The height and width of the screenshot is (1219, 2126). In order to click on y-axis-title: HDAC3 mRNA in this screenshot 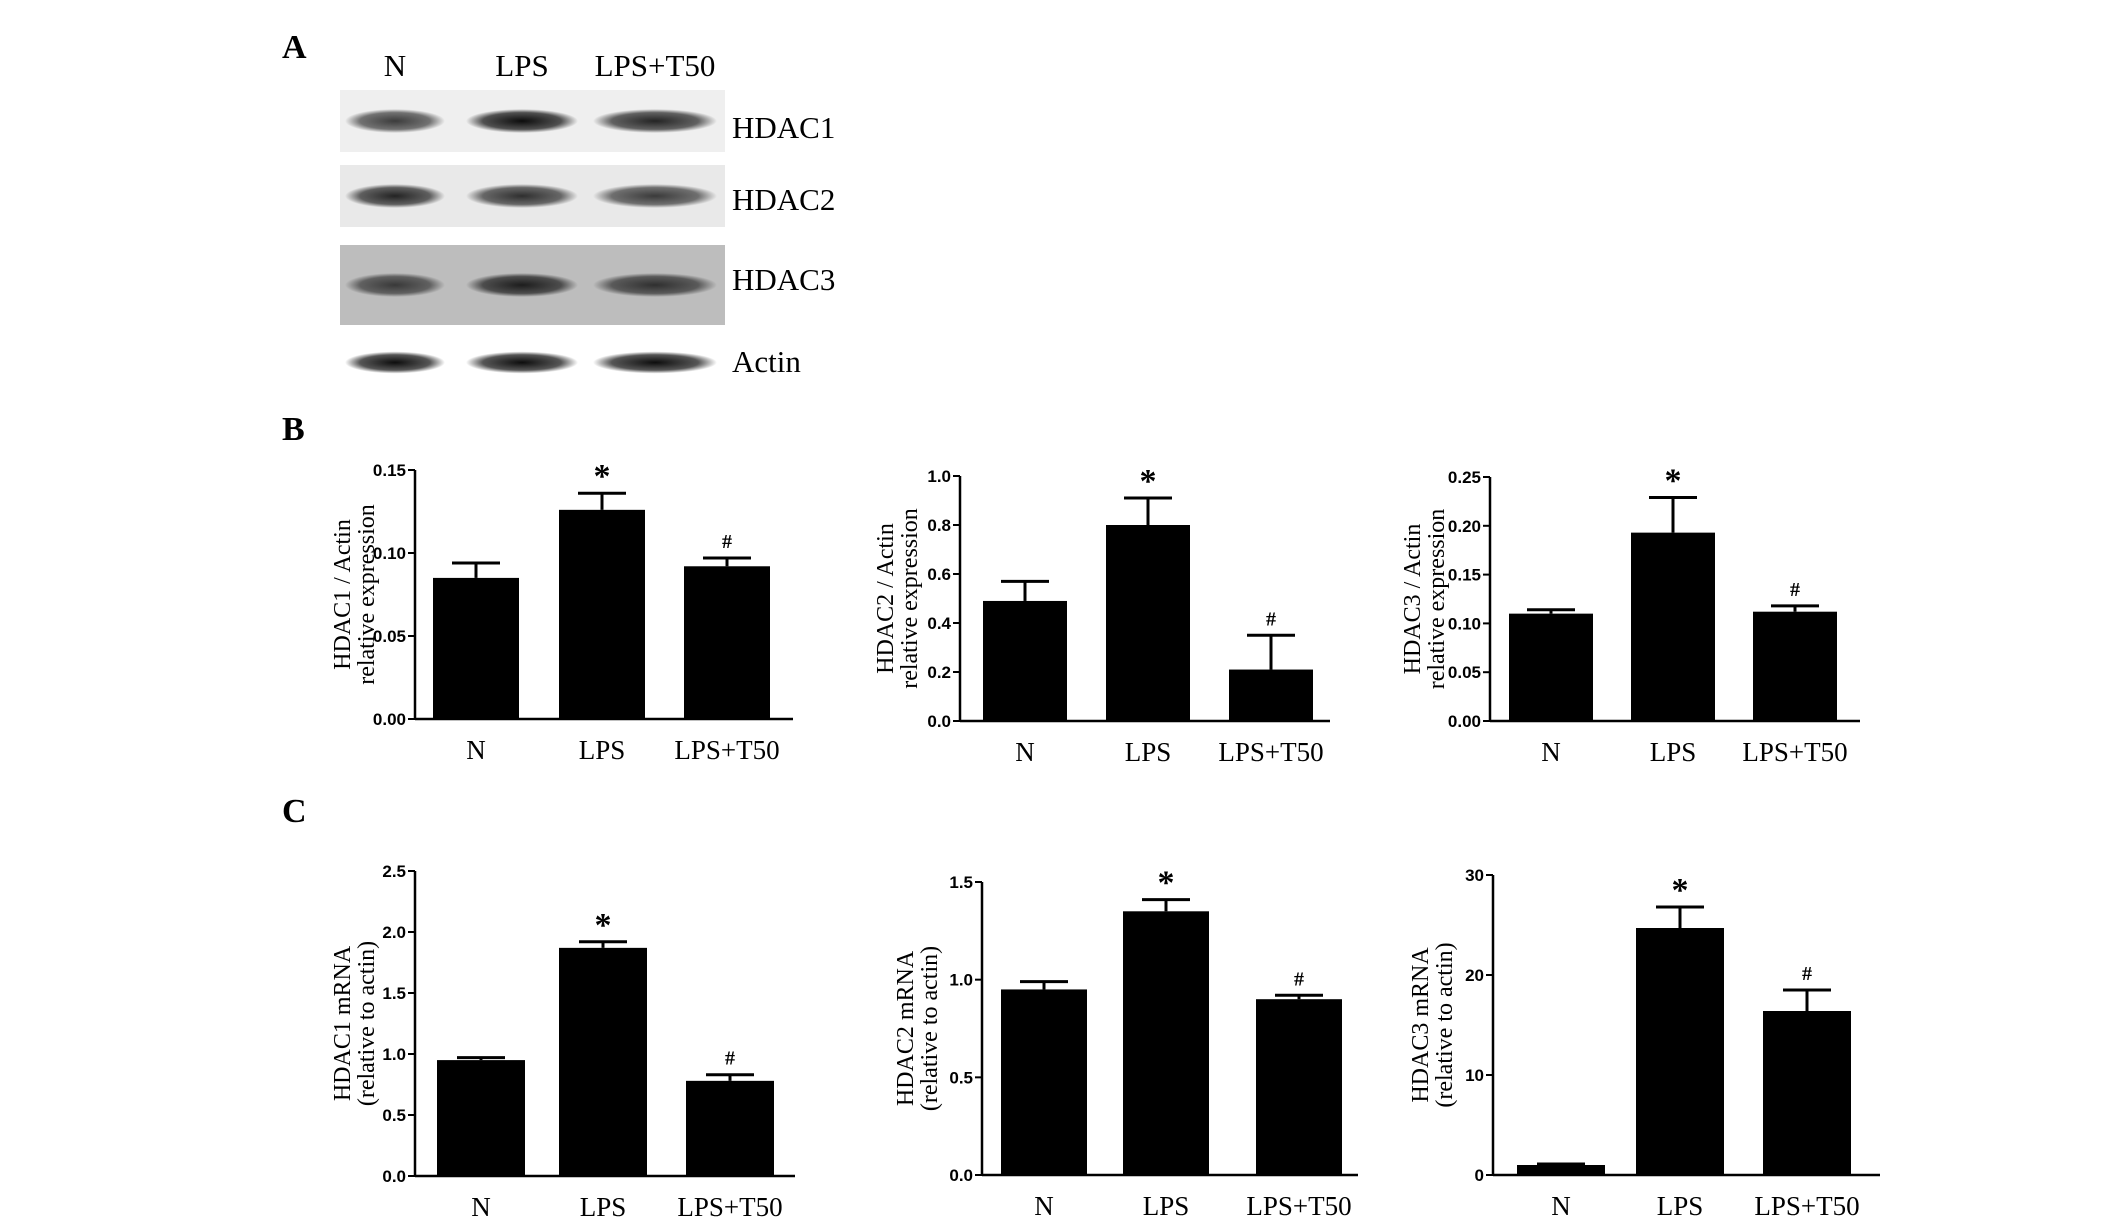, I will do `click(1421, 1025)`.